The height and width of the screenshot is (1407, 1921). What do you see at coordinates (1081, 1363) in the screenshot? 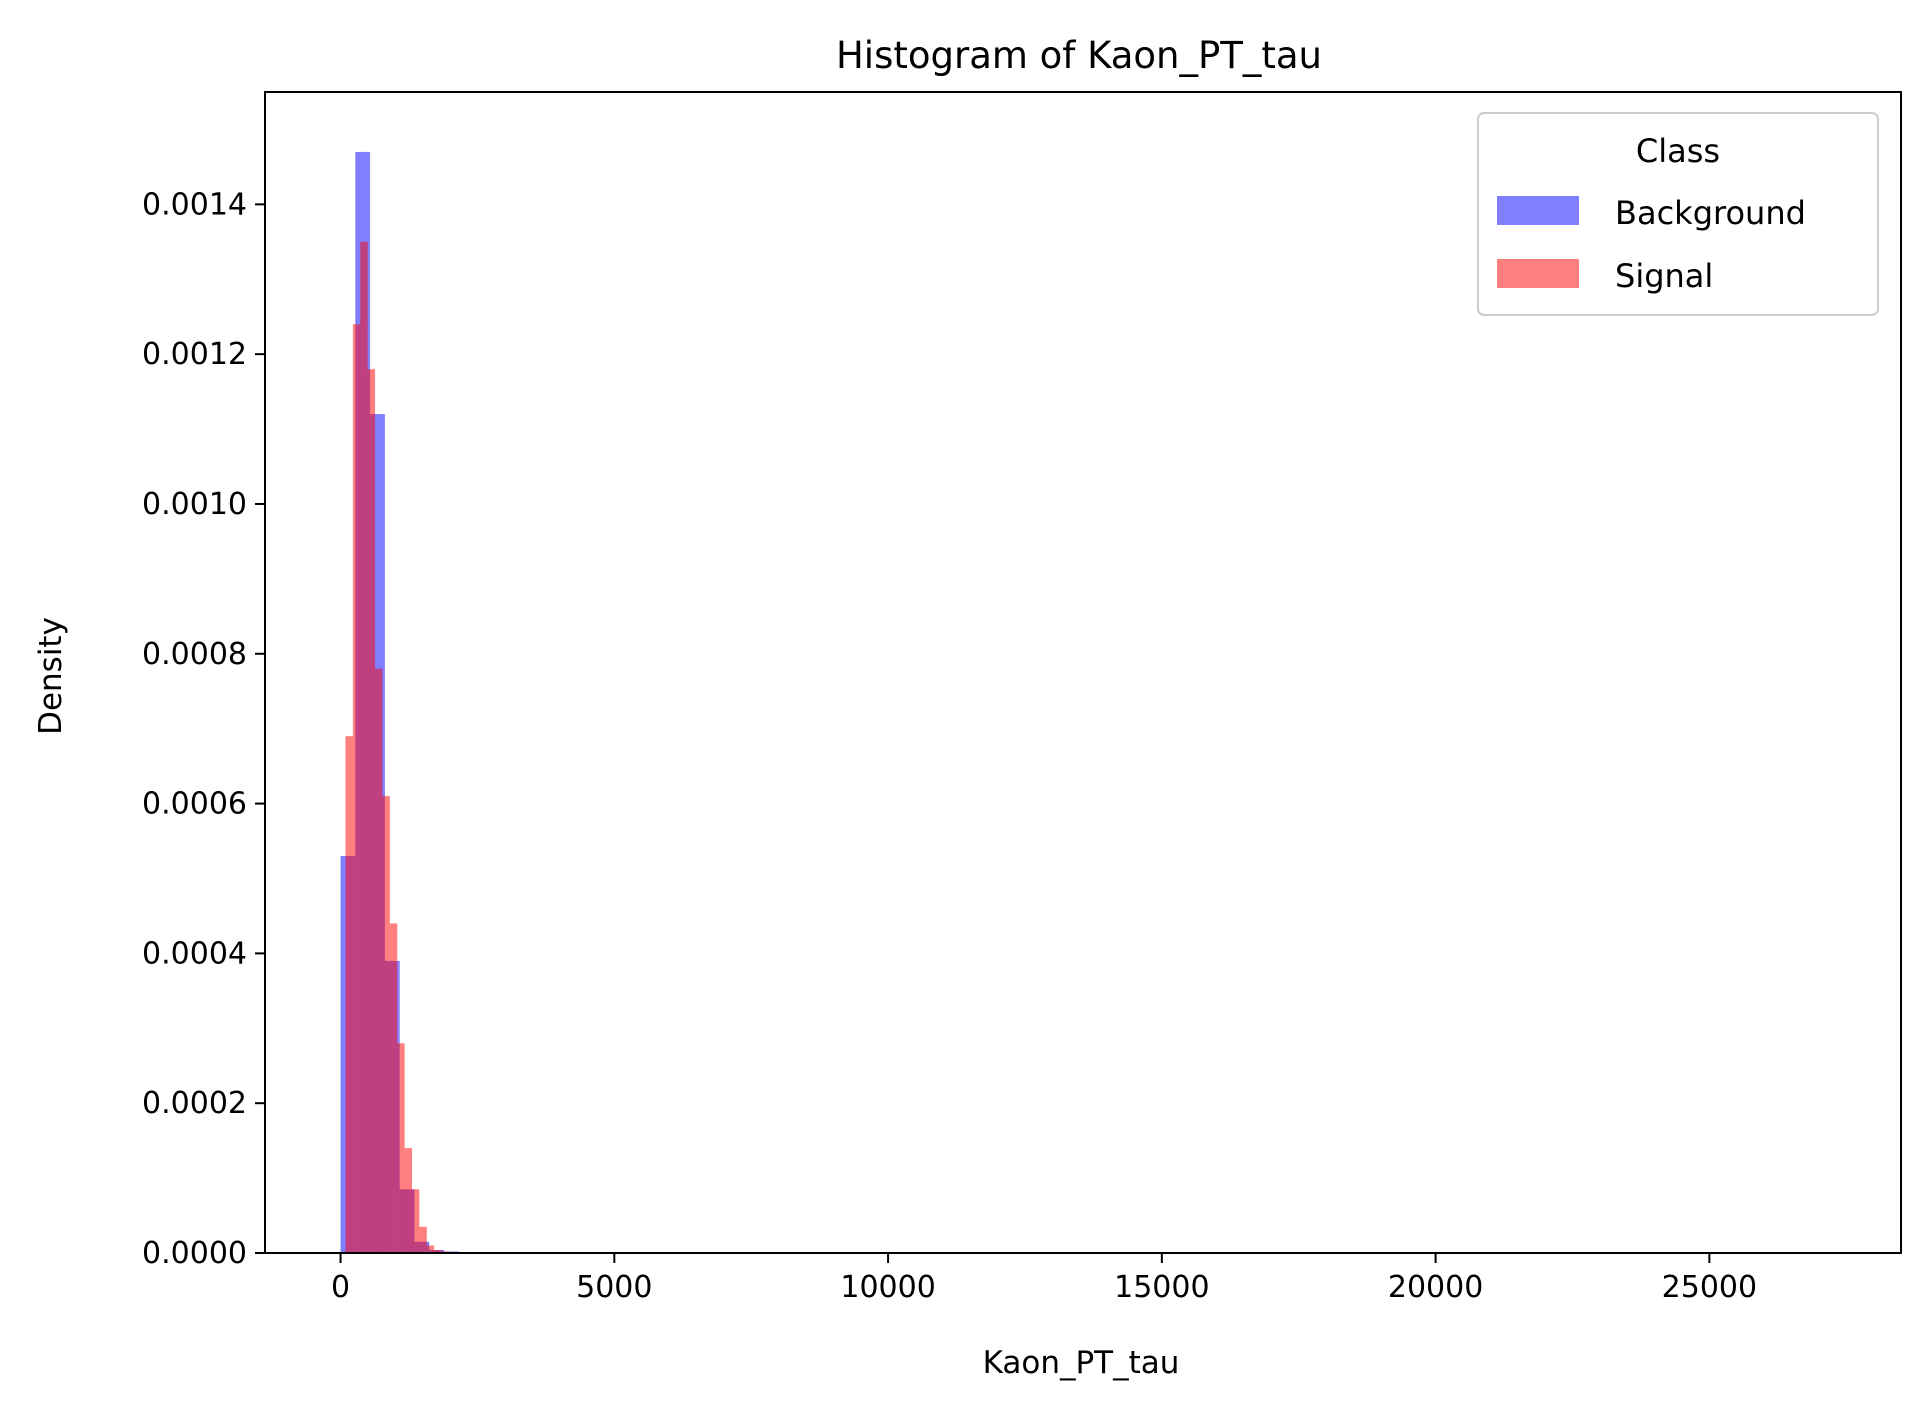
I see `x-axis-label: Kaon_PT_tau` at bounding box center [1081, 1363].